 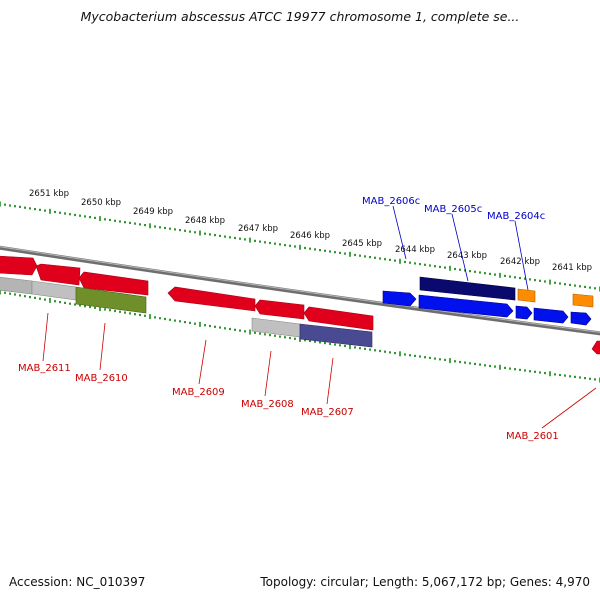 What do you see at coordinates (267, 404) in the screenshot?
I see `gene-label-mab-2608: MAB_2608` at bounding box center [267, 404].